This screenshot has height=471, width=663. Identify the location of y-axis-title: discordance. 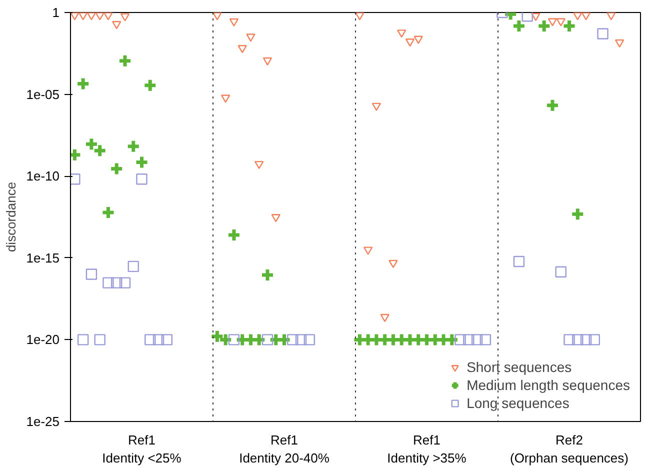
(10, 217).